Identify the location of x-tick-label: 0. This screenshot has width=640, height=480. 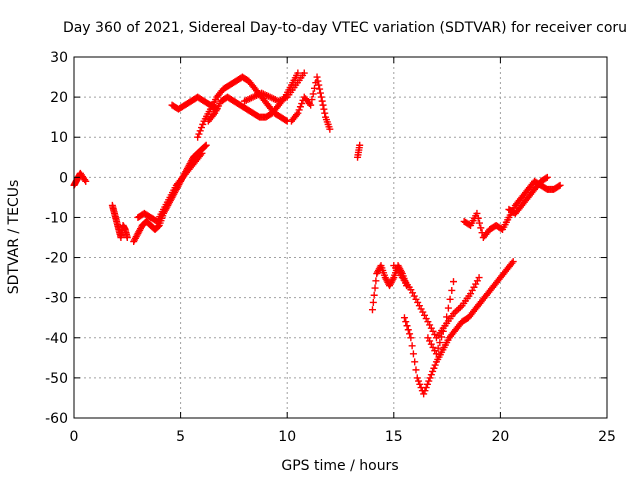
(74, 437).